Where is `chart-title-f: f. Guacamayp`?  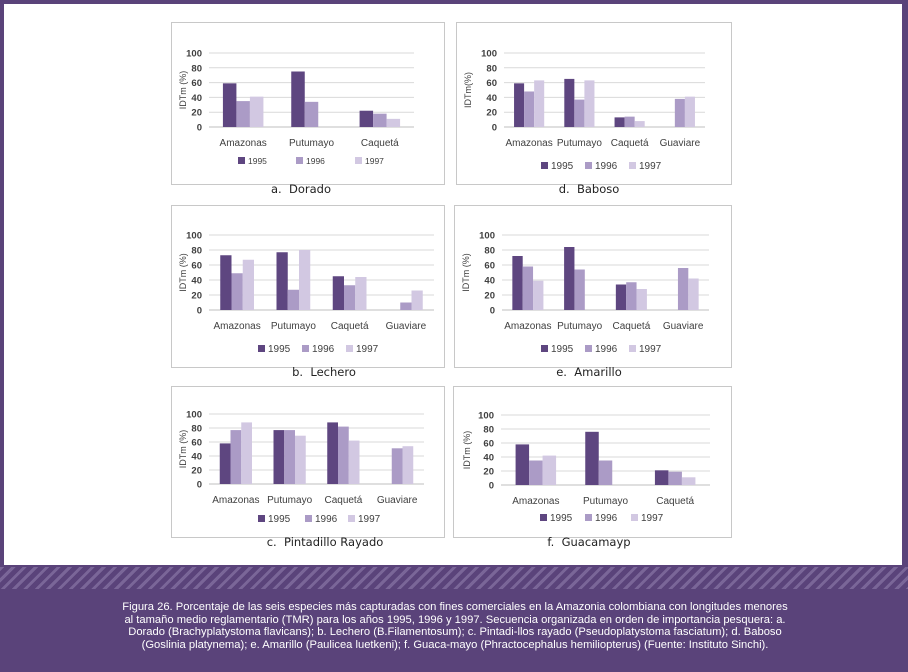 chart-title-f: f. Guacamayp is located at coordinates (589, 542).